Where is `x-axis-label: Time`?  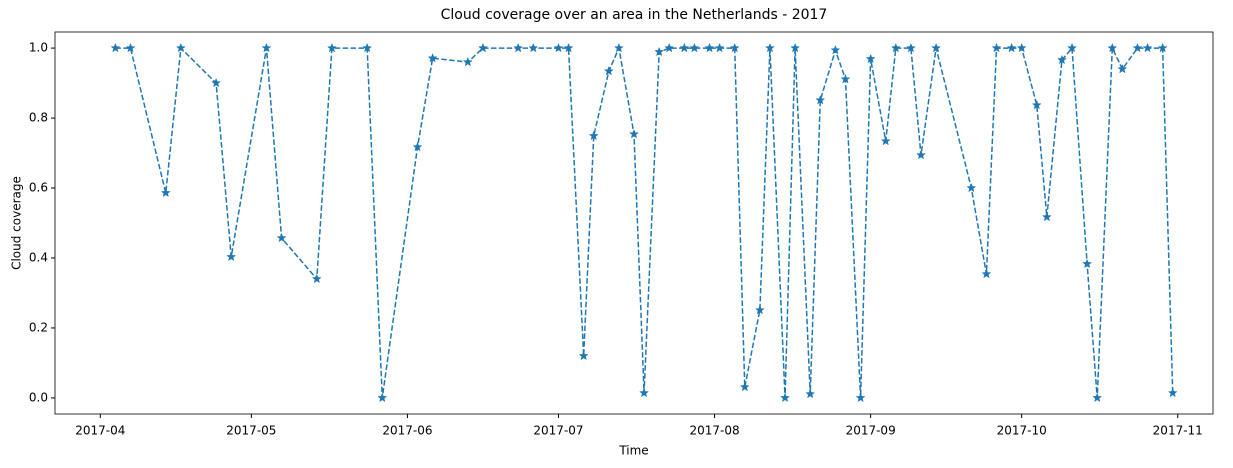 x-axis-label: Time is located at coordinates (633, 451).